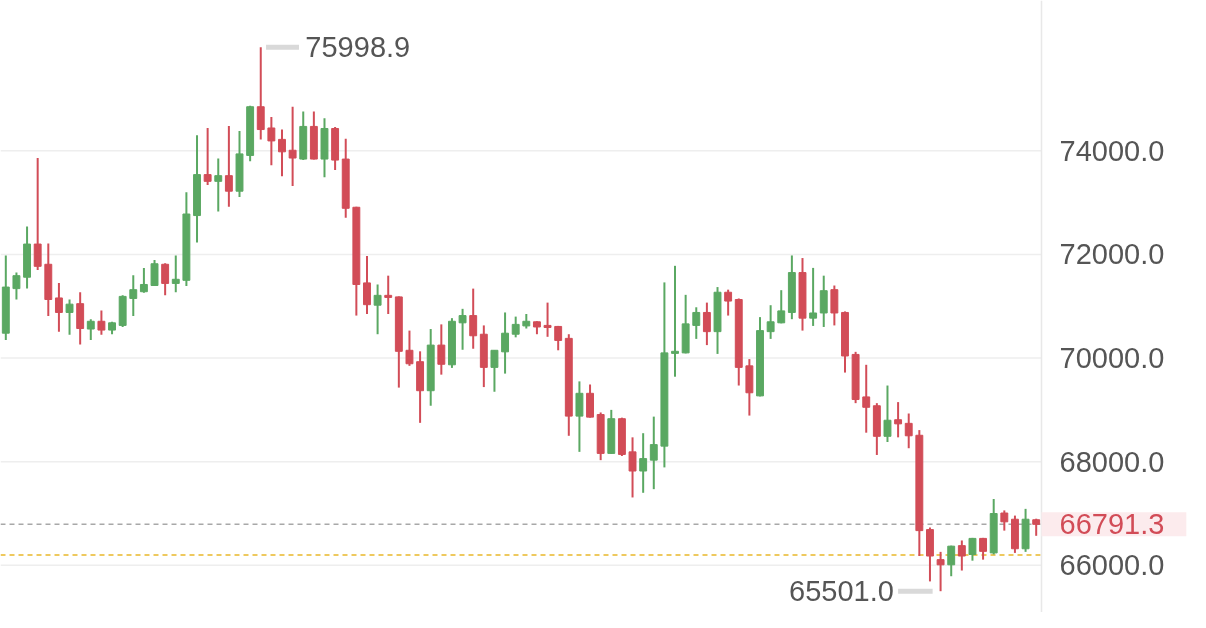  What do you see at coordinates (1112, 524) in the screenshot?
I see `ref-line-label: 66791.3` at bounding box center [1112, 524].